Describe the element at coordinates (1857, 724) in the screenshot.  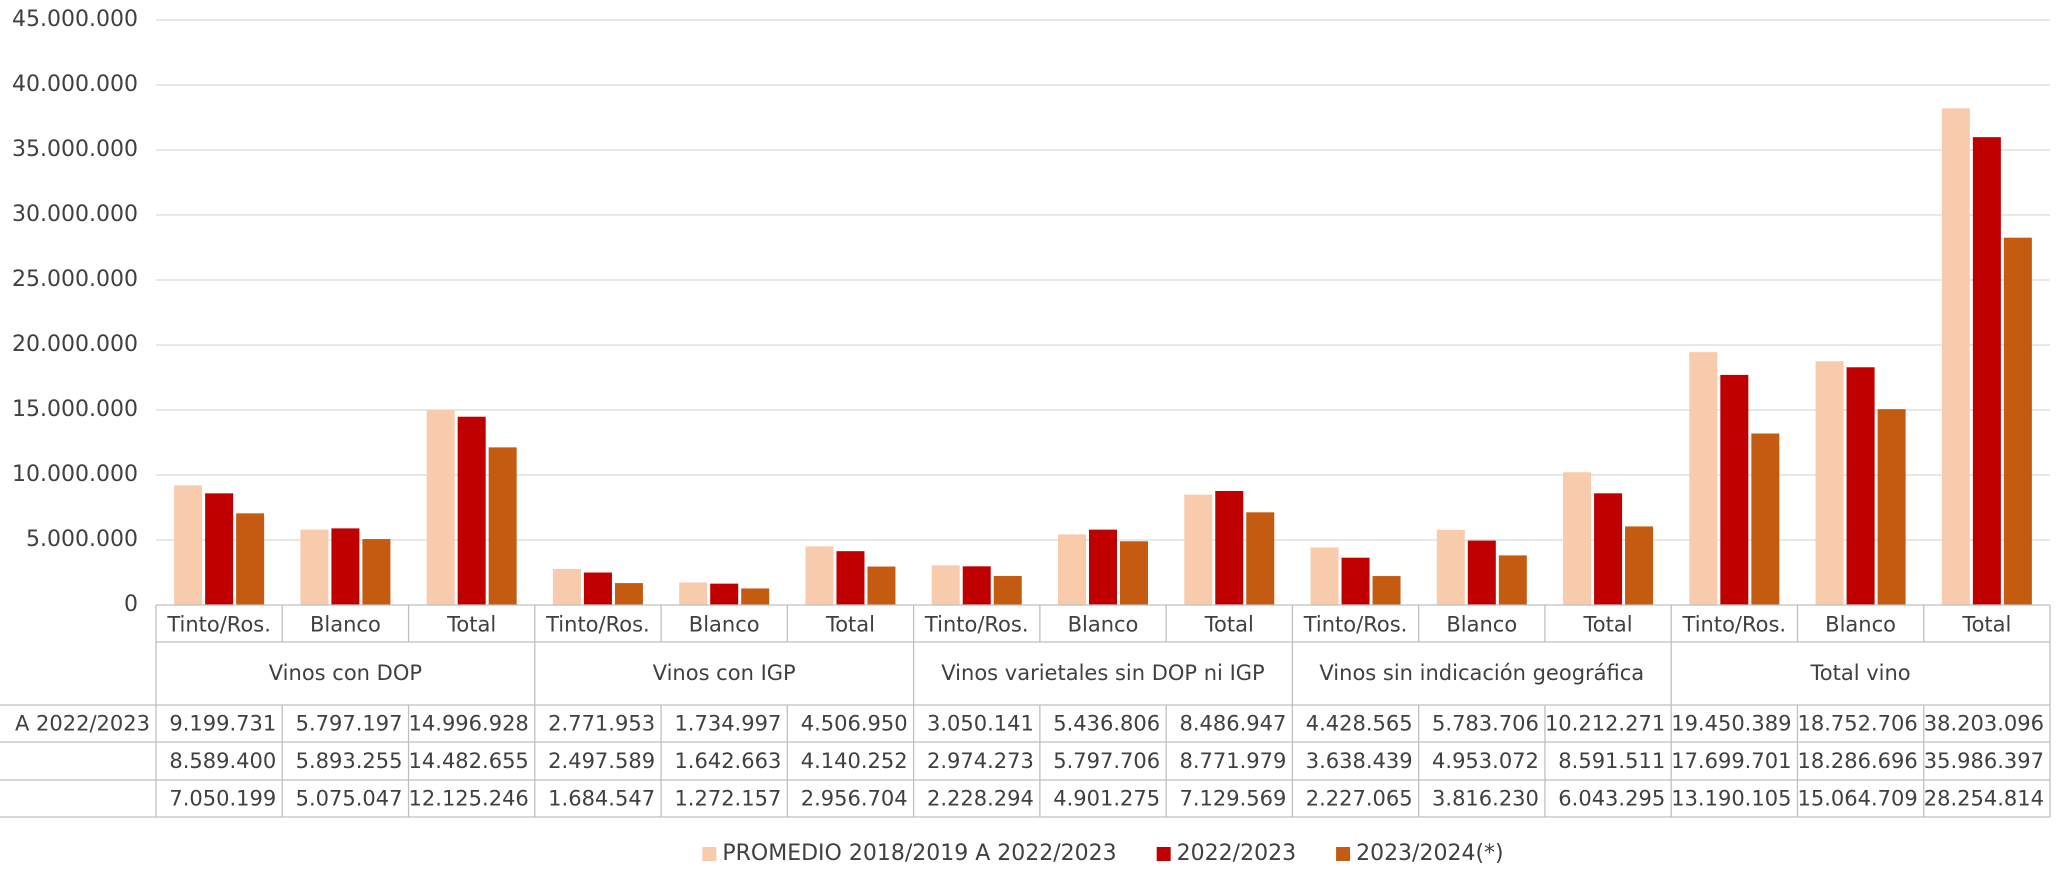
I see `table-value: 18.752.706` at that location.